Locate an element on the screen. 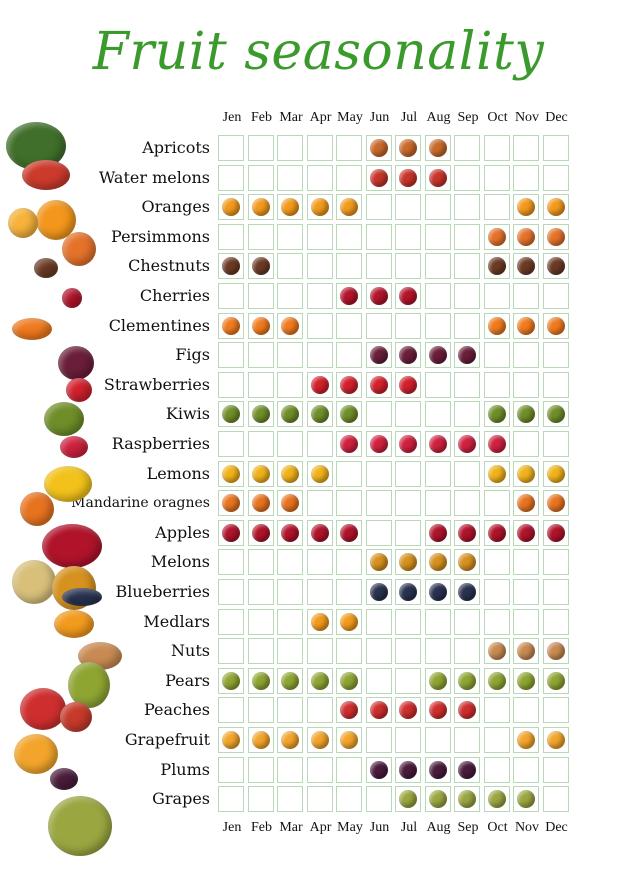 The image size is (637, 871). cell-persimmons-feb is located at coordinates (260, 236).